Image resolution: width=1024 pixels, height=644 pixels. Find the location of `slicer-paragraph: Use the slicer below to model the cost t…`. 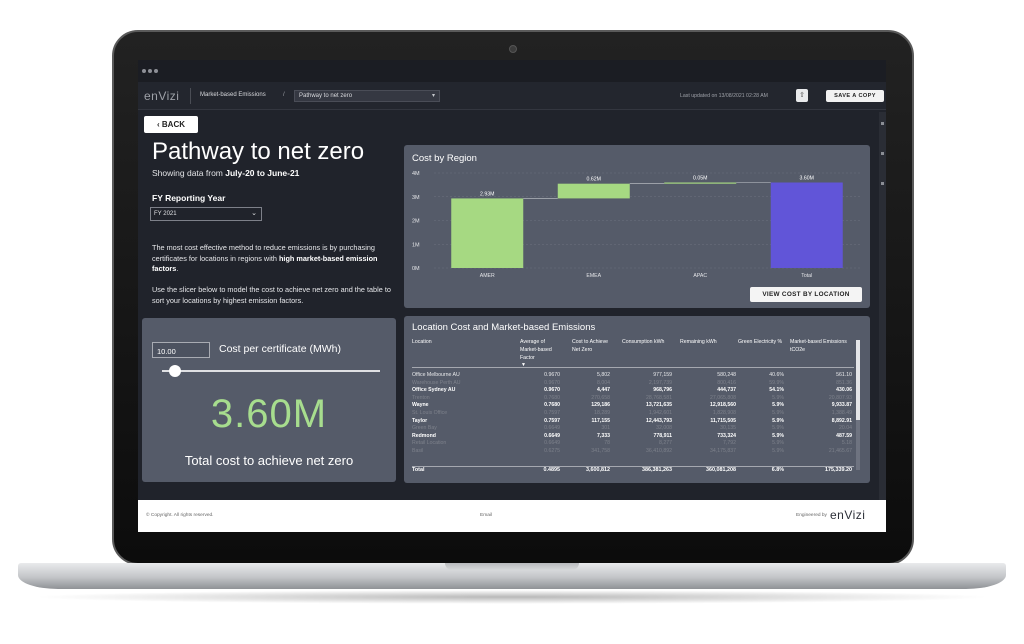

slicer-paragraph: Use the slicer below to model the cost t… is located at coordinates (271, 295).